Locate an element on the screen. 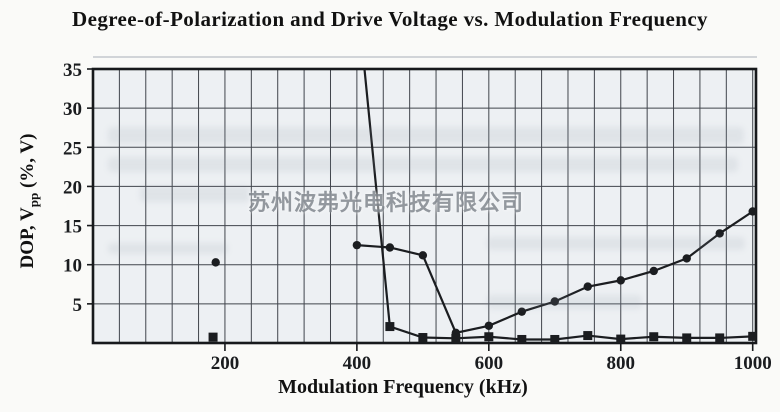  y-axis-label: DOP, Vpp (%, V) is located at coordinates (30, 201).